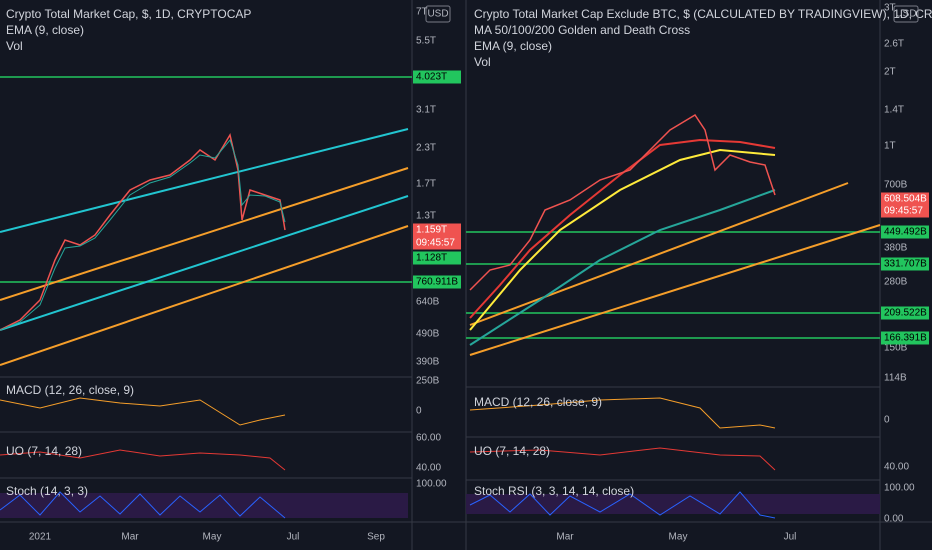 This screenshot has height=550, width=932. Describe the element at coordinates (431, 230) in the screenshot. I see `price-badge-label: 1.159T` at that location.